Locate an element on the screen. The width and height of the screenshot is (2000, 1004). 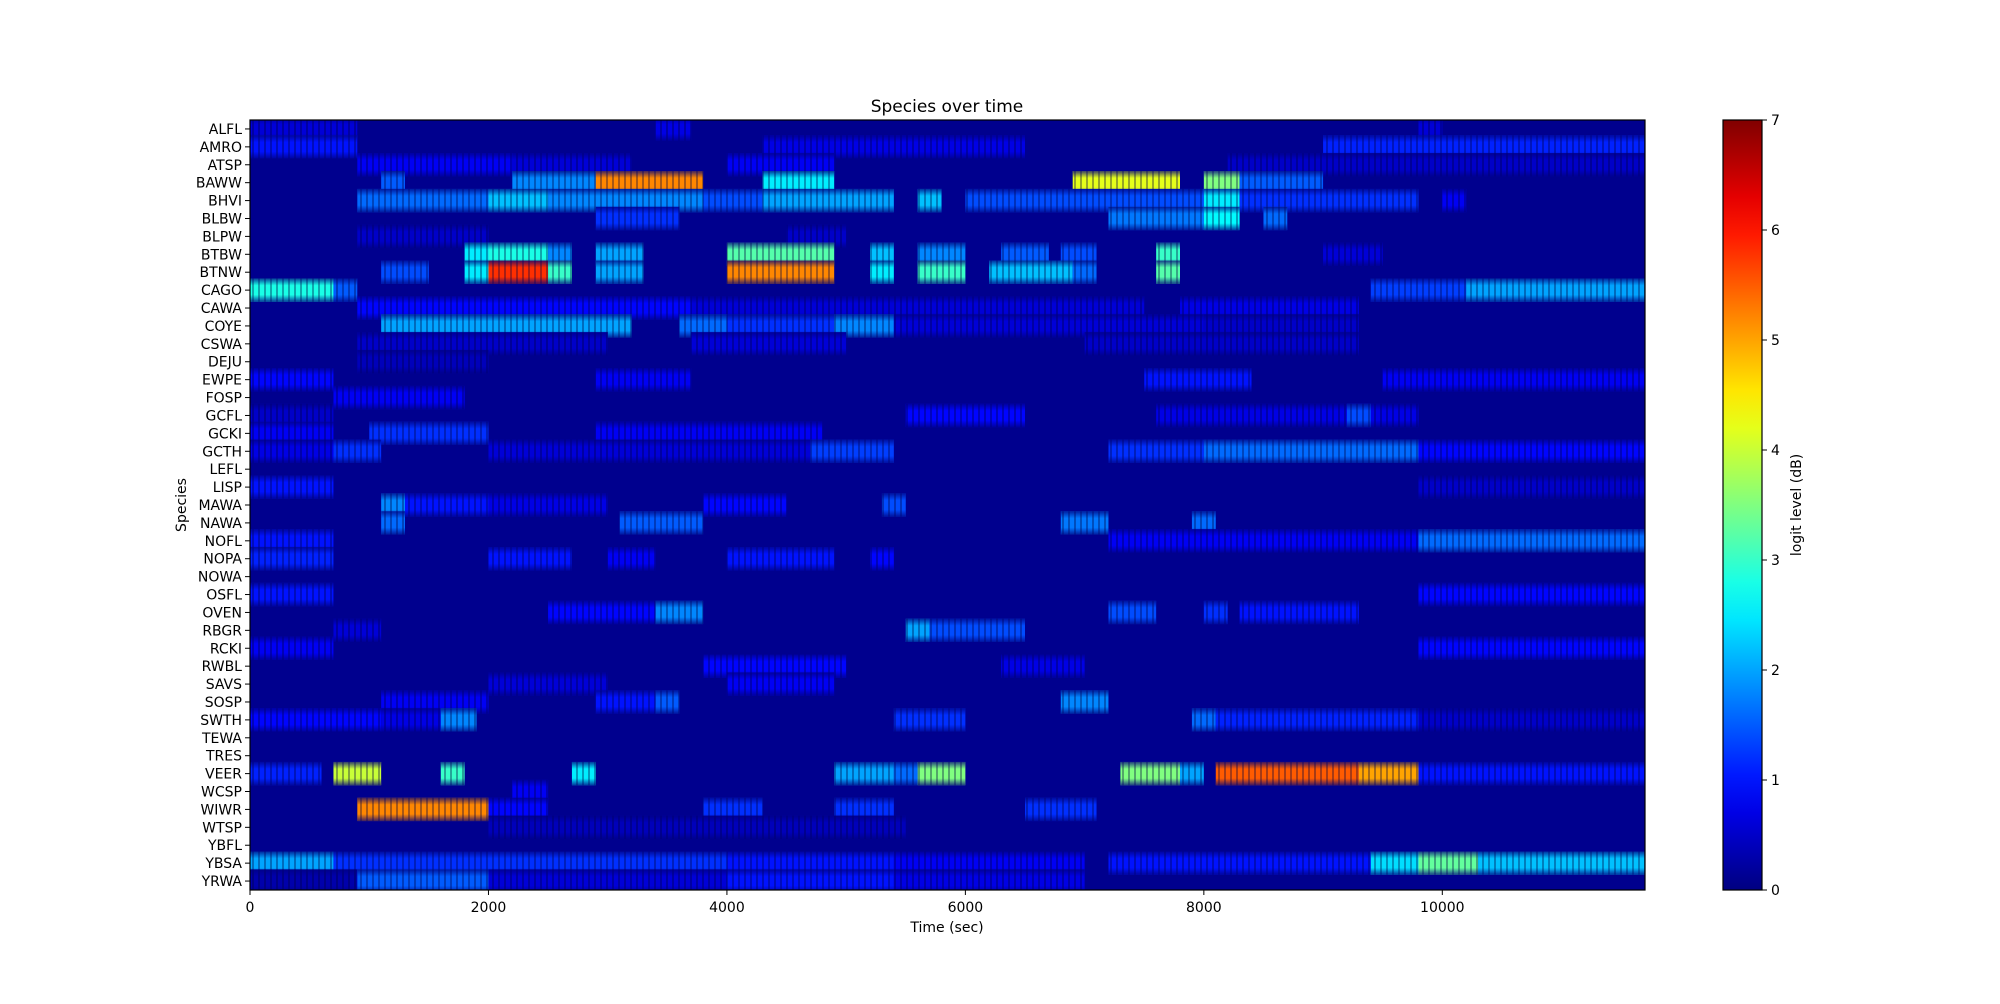
y-tick-label: YRWA is located at coordinates (222, 882).